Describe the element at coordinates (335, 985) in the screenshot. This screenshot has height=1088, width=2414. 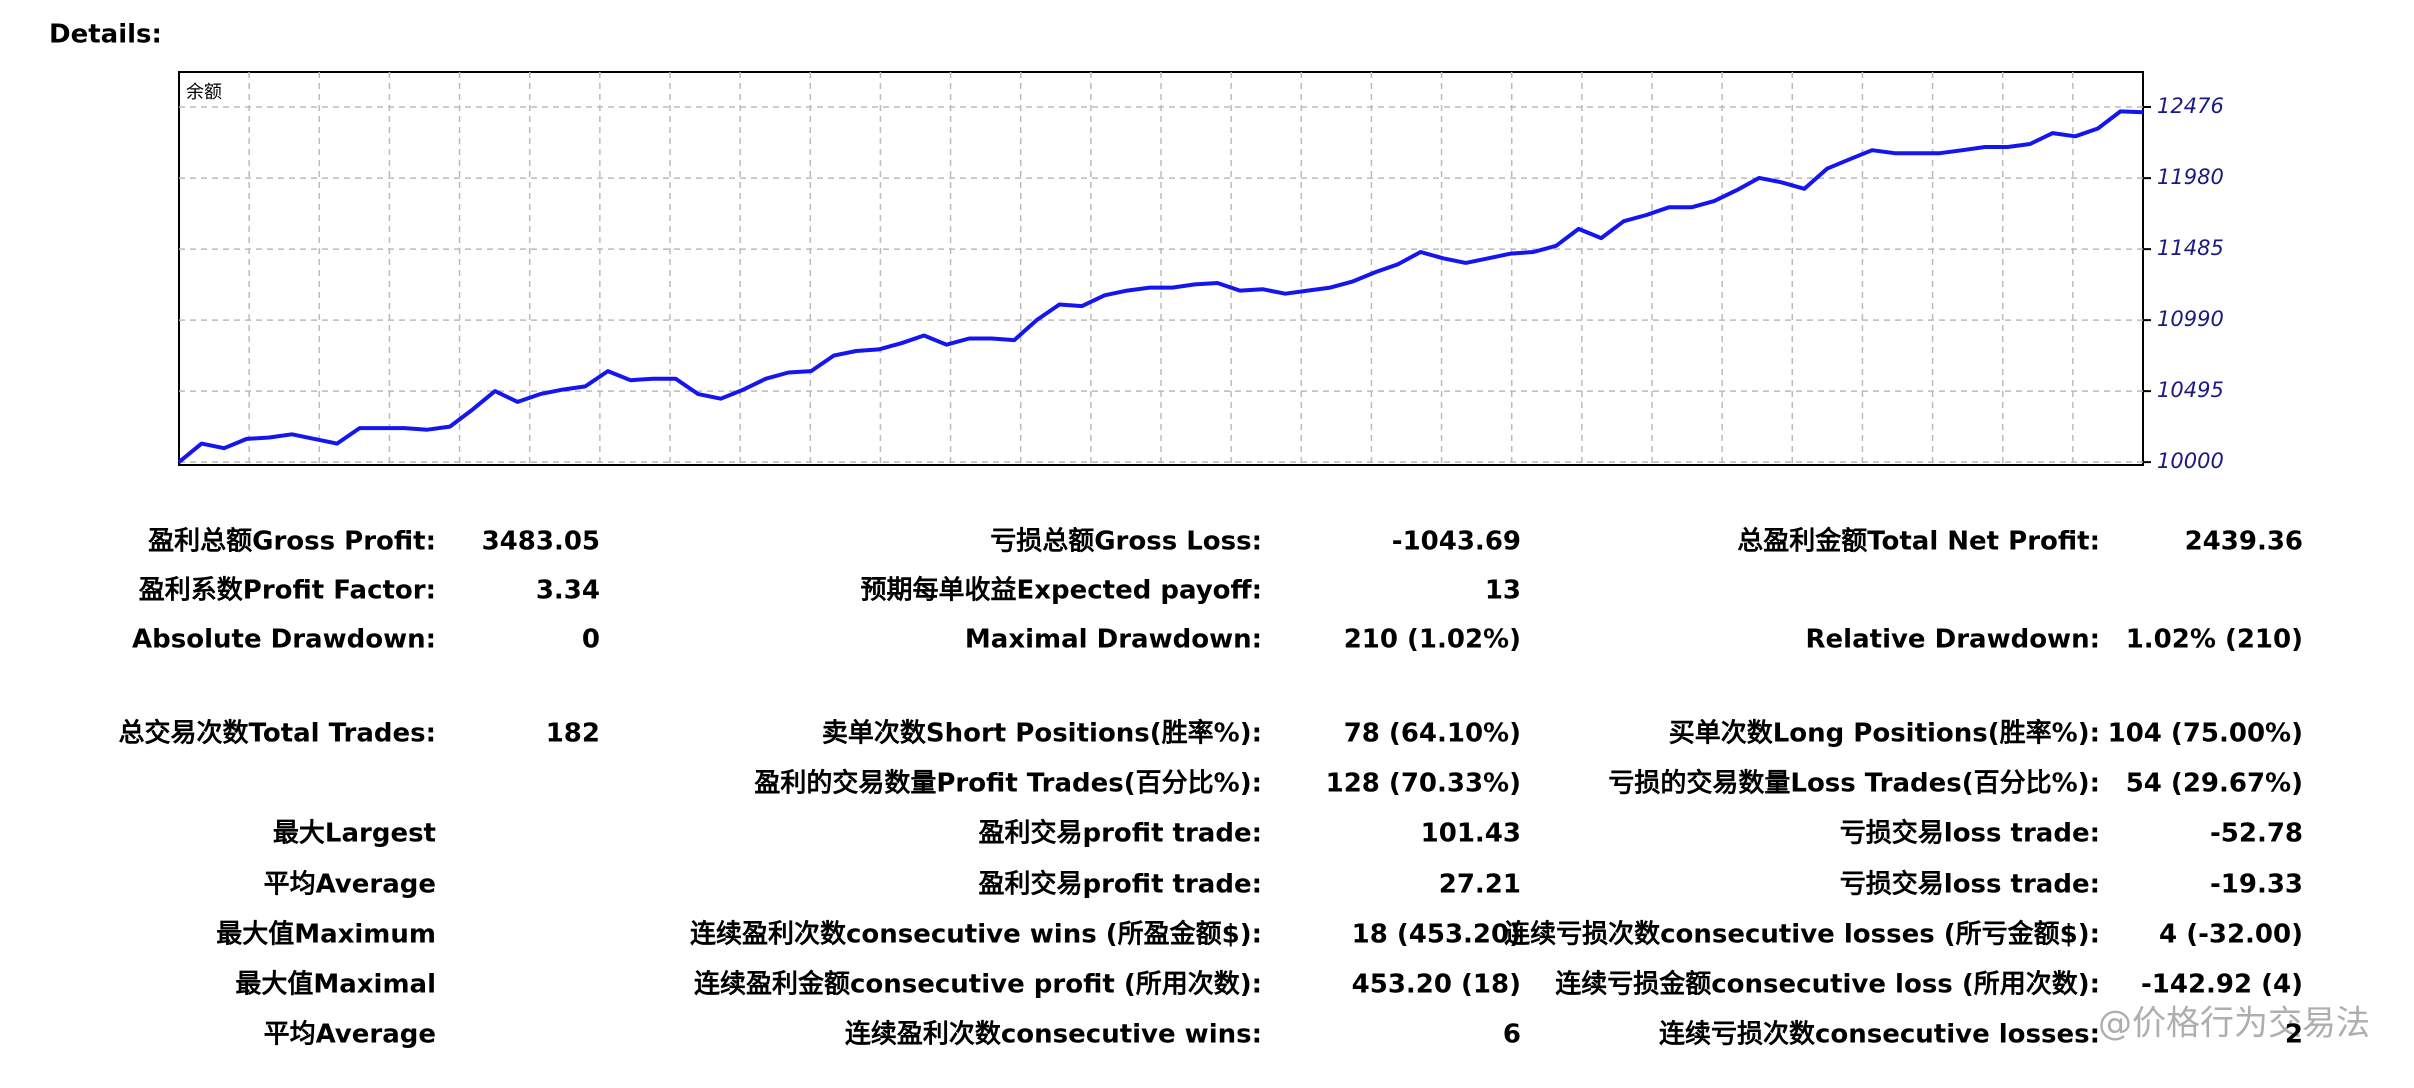
I see `label: 最大值Maximal` at that location.